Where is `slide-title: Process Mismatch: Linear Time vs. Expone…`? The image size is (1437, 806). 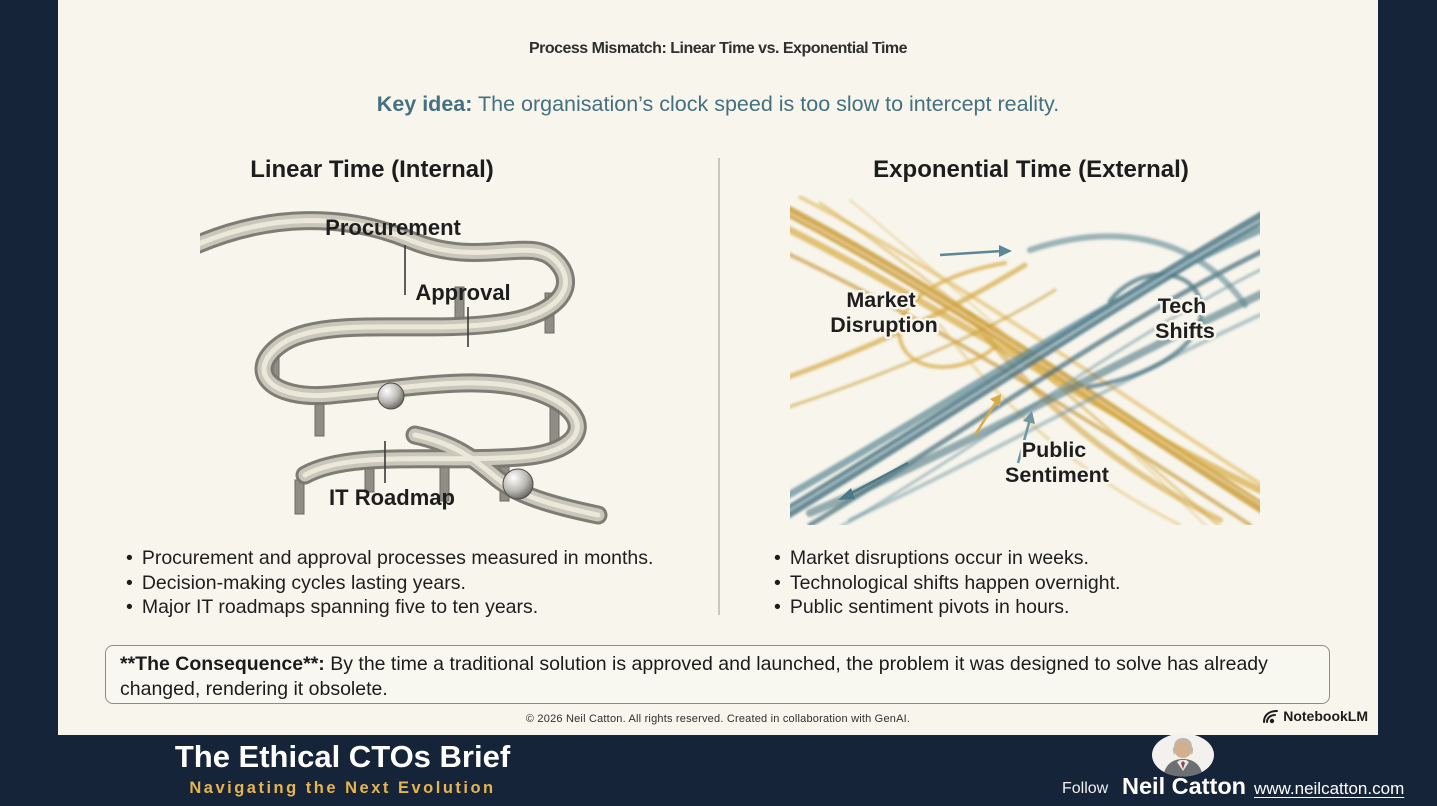
slide-title: Process Mismatch: Linear Time vs. Expone… is located at coordinates (718, 48).